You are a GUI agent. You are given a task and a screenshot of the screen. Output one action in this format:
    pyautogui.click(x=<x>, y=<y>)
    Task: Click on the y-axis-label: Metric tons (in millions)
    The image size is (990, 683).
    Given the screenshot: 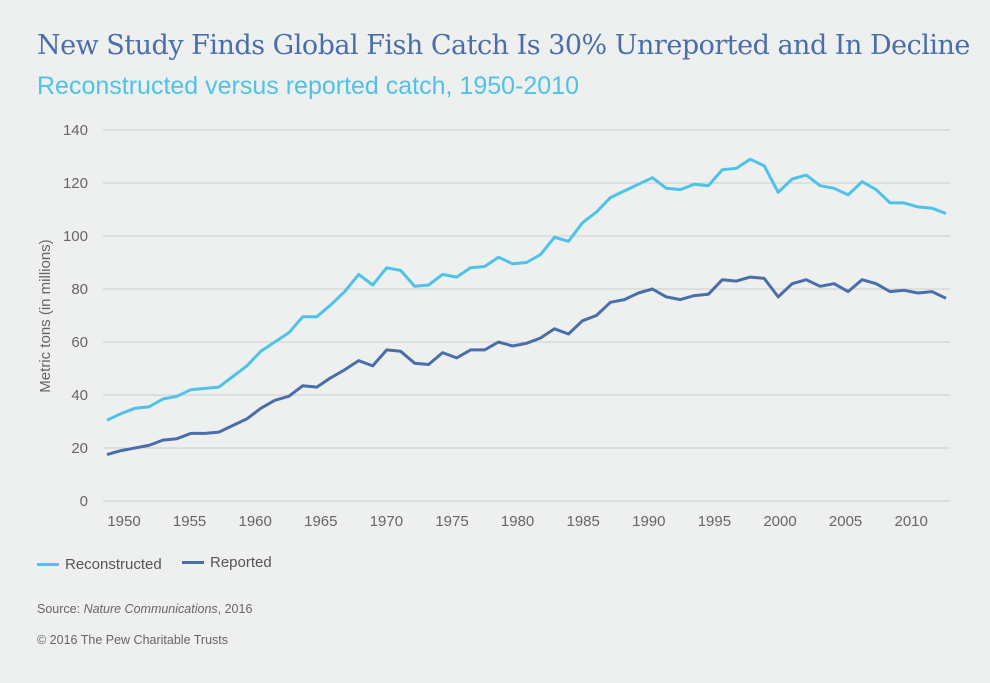 What is the action you would take?
    pyautogui.click(x=45, y=315)
    